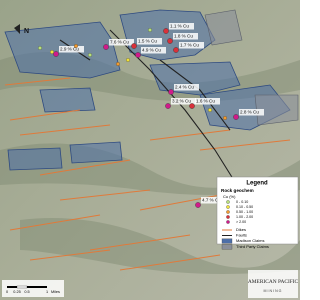 Image resolution: width=320 pixels, height=300 pixels. Describe the element at coordinates (250, 240) in the screenshot. I see `legend-label: Madison Claims` at that location.